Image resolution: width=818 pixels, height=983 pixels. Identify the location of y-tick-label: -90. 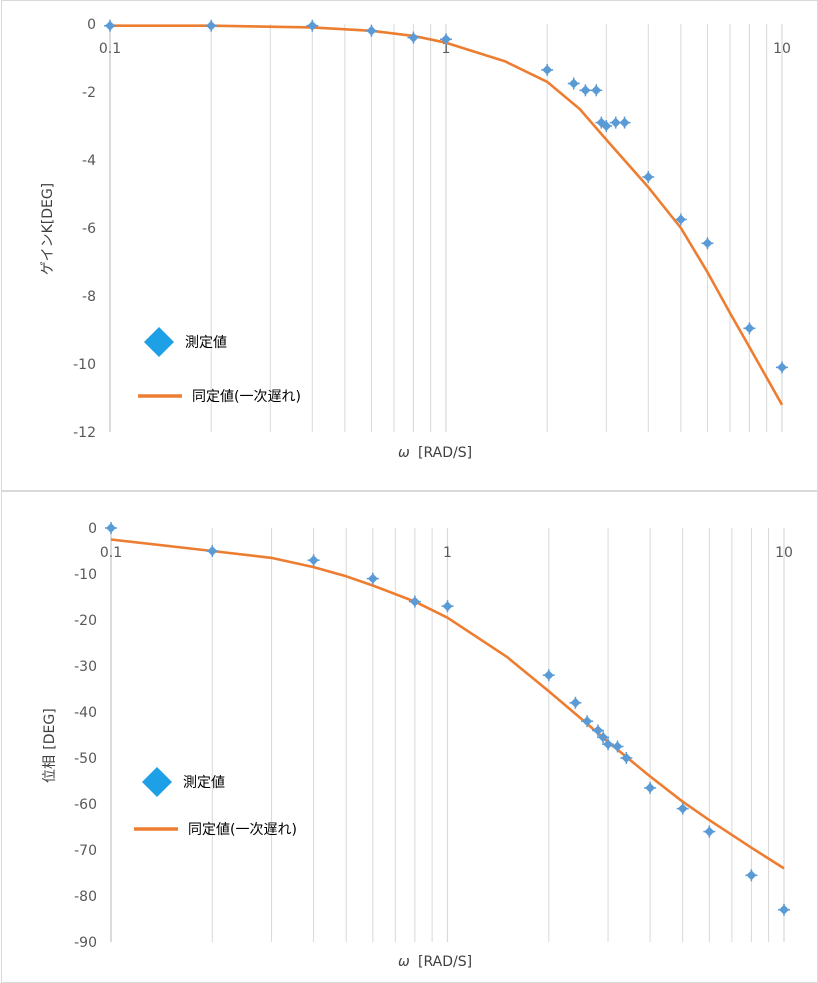
(85, 943).